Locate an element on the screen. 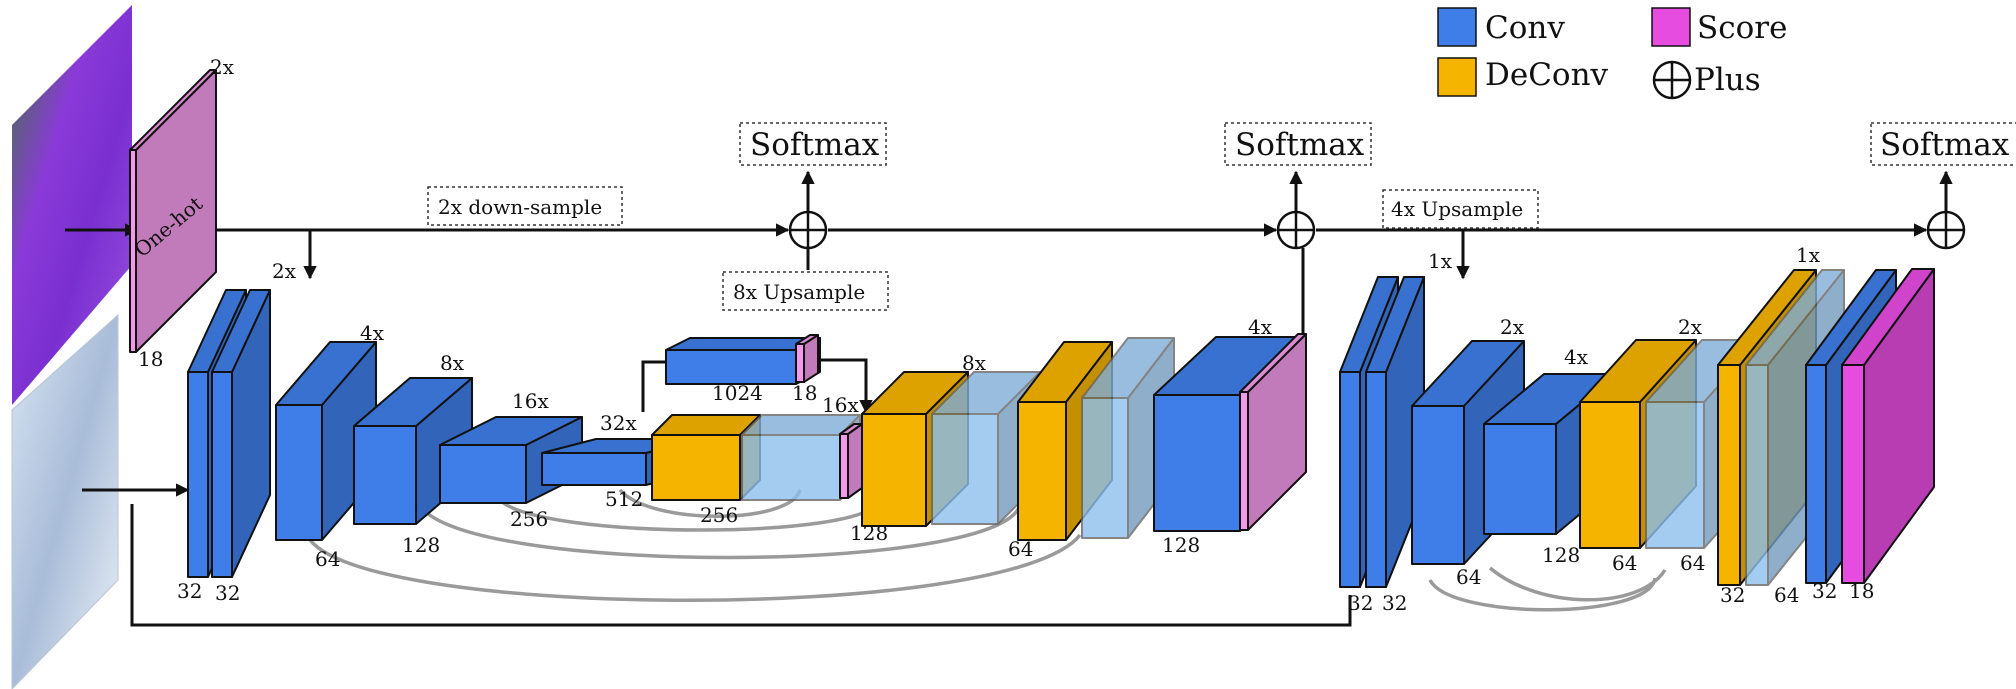  sum-nodes is located at coordinates (1377, 230).